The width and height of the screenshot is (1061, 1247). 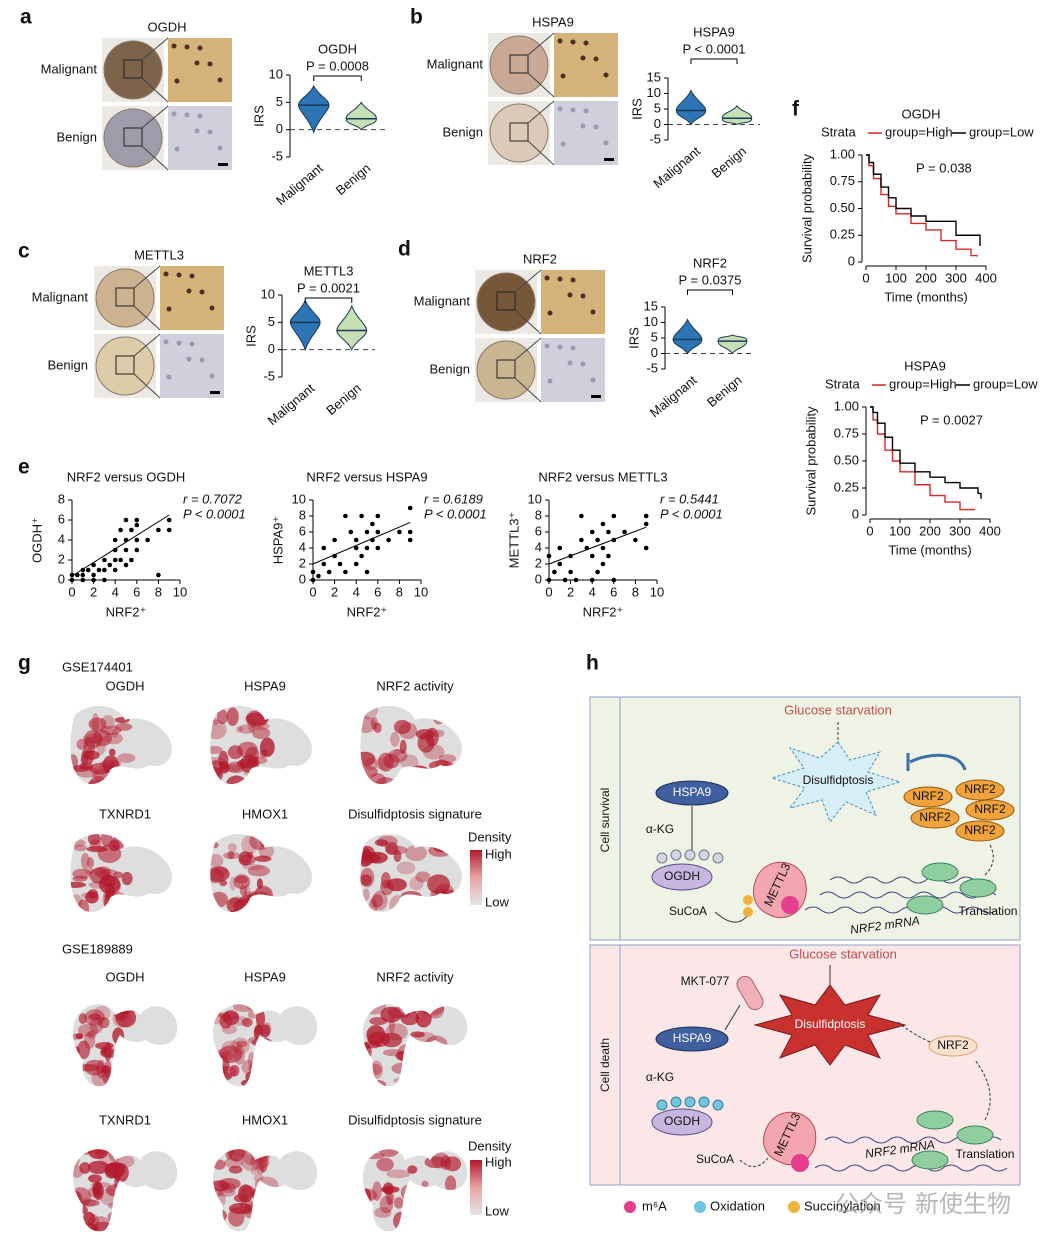 I want to click on ribosome, so click(x=935, y=1120).